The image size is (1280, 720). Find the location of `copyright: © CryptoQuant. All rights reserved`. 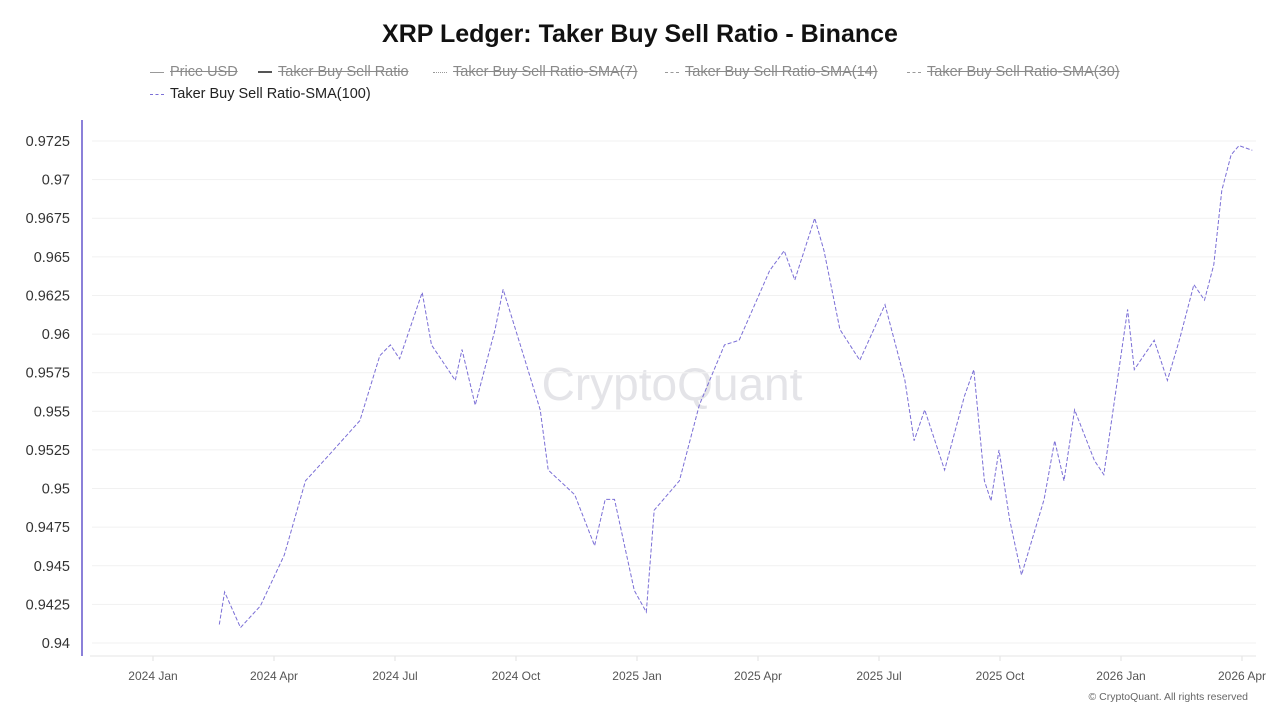

copyright: © CryptoQuant. All rights reserved is located at coordinates (1168, 697).